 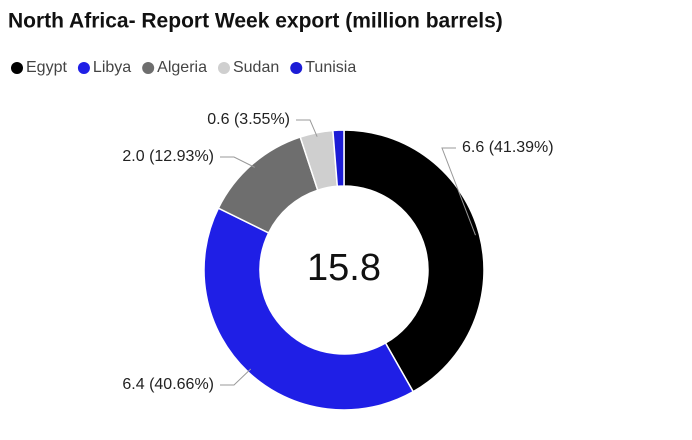 What do you see at coordinates (508, 147) in the screenshot?
I see `data-label: 6.6 (41.39%)` at bounding box center [508, 147].